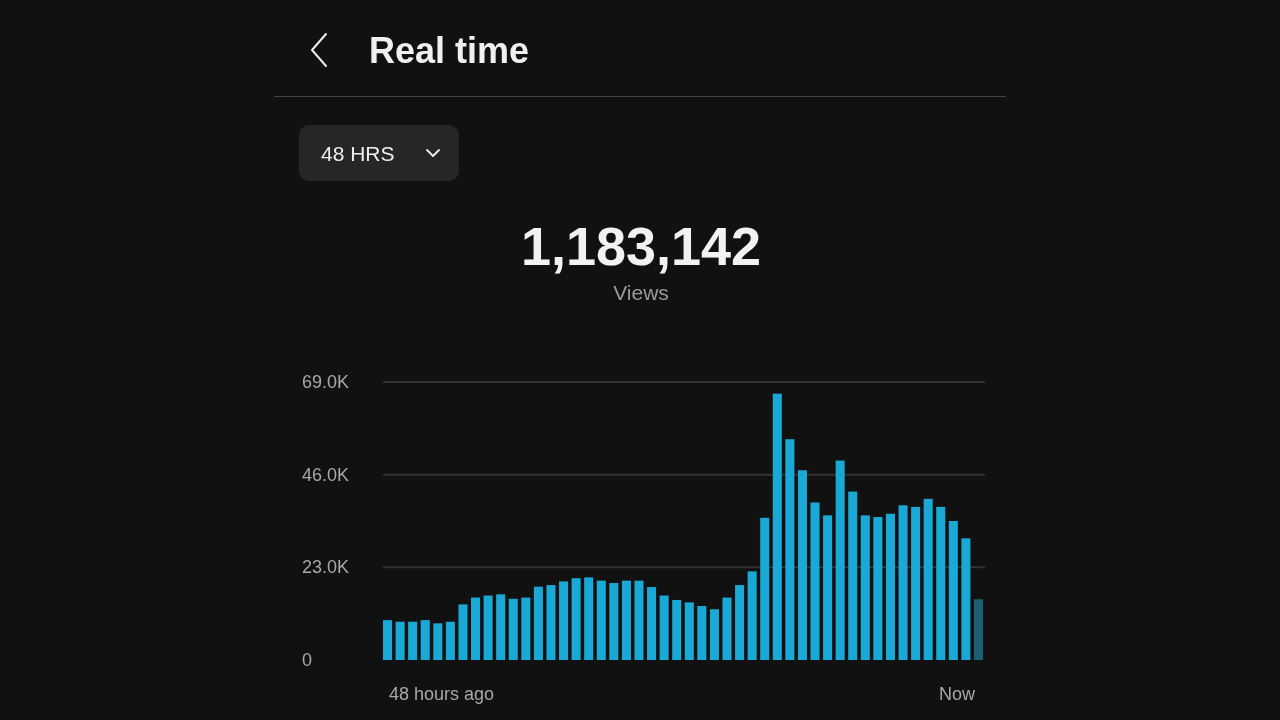  What do you see at coordinates (442, 694) in the screenshot?
I see `text: 48 hours ago` at bounding box center [442, 694].